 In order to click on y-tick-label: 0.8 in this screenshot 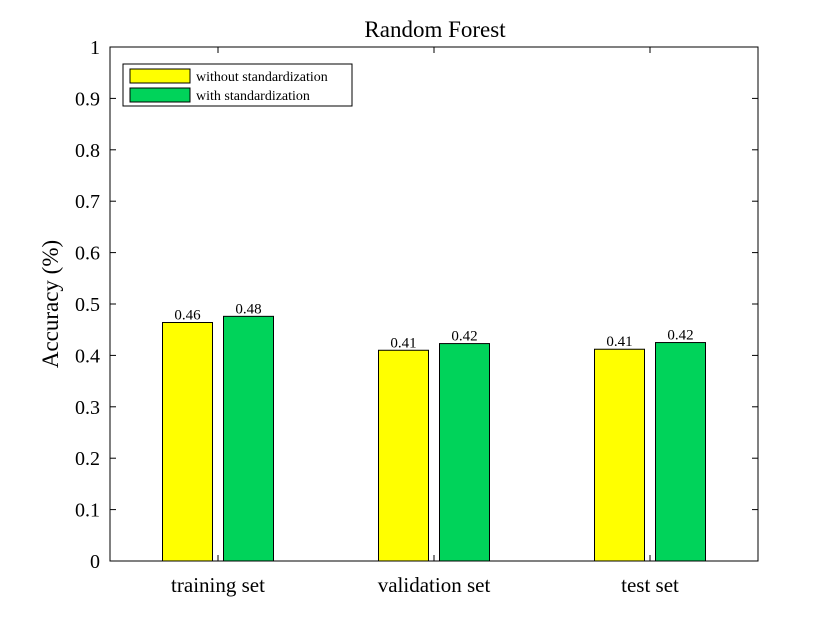, I will do `click(87, 151)`.